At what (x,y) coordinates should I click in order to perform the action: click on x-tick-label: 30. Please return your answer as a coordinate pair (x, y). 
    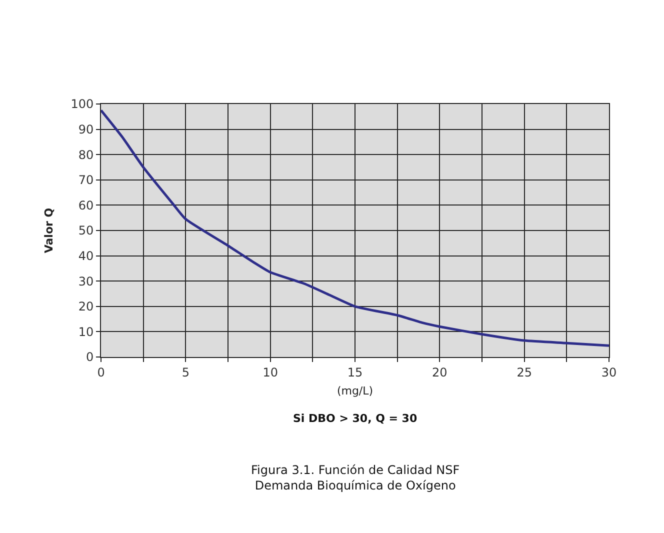
    Looking at the image, I should click on (609, 372).